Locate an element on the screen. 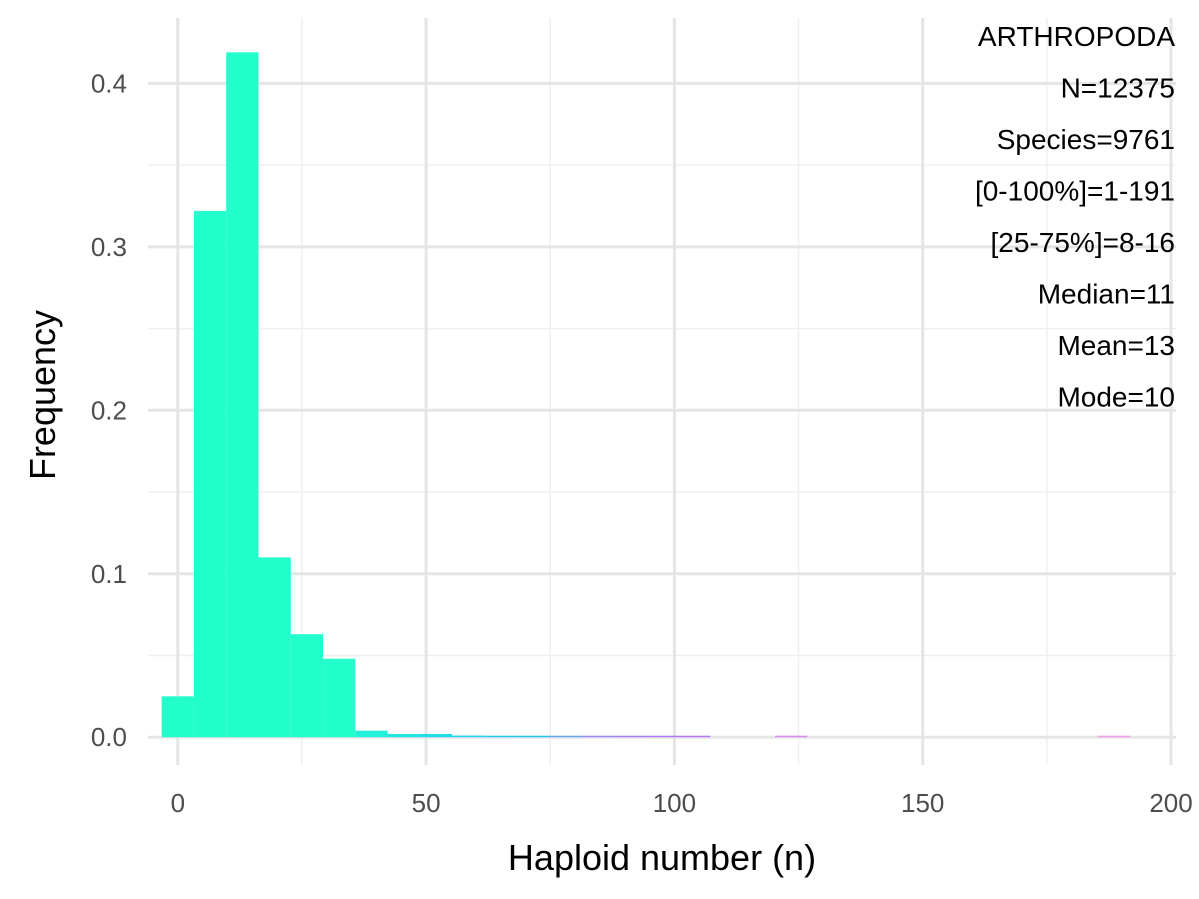 The height and width of the screenshot is (899, 1199). y-axis-tick-labels: 0.0 0.1 0.2 0.3 0.4 is located at coordinates (109, 410).